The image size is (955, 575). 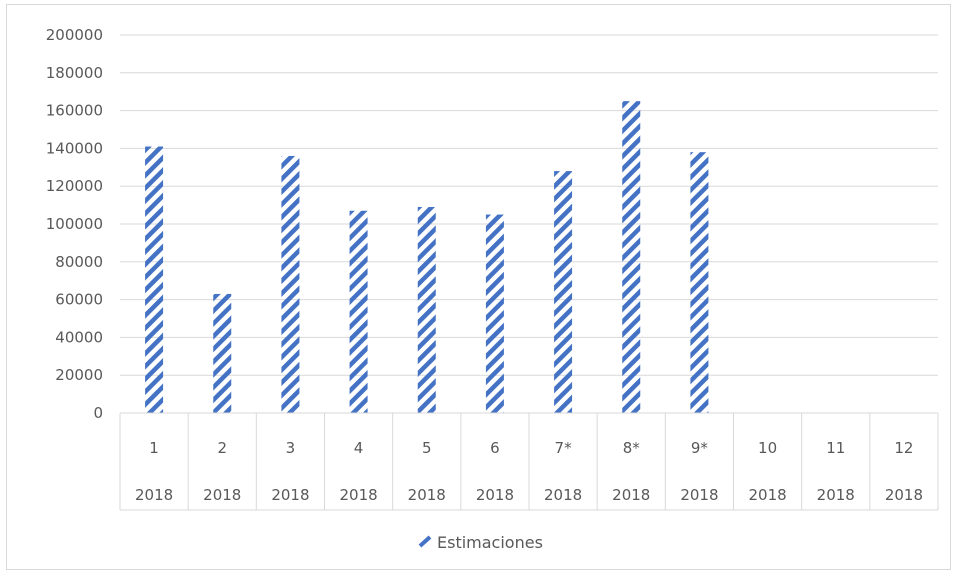 I want to click on y-tick-label: 200000, so click(x=74, y=35).